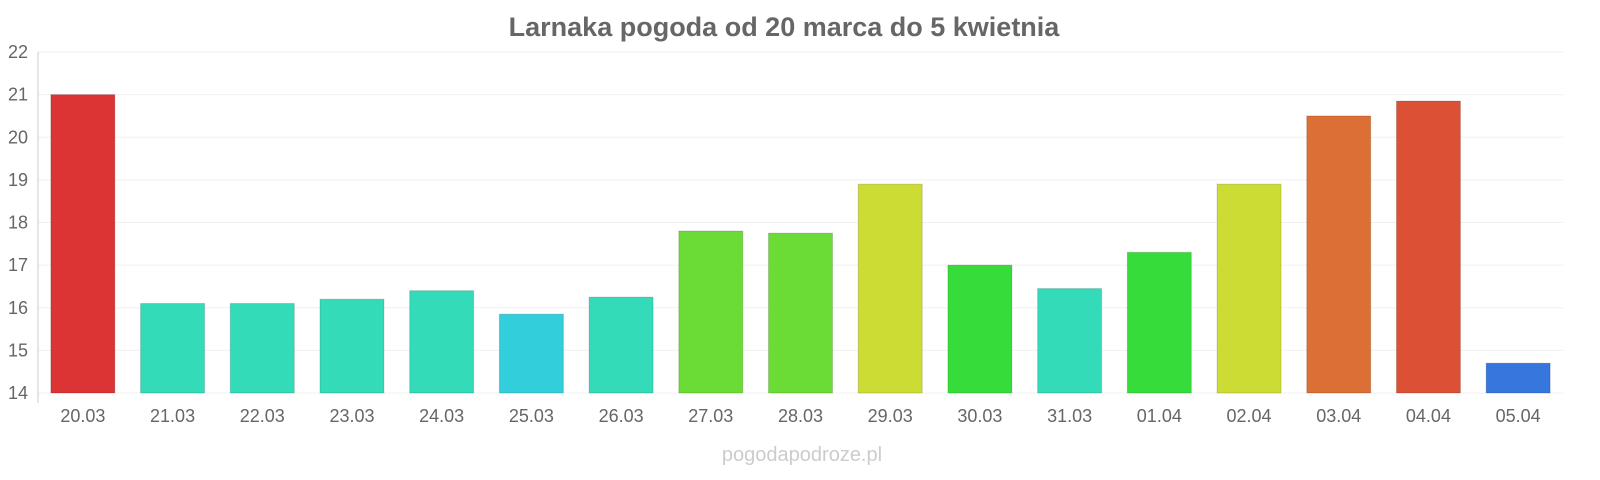  Describe the element at coordinates (1159, 322) in the screenshot. I see `bar-01.04` at that location.